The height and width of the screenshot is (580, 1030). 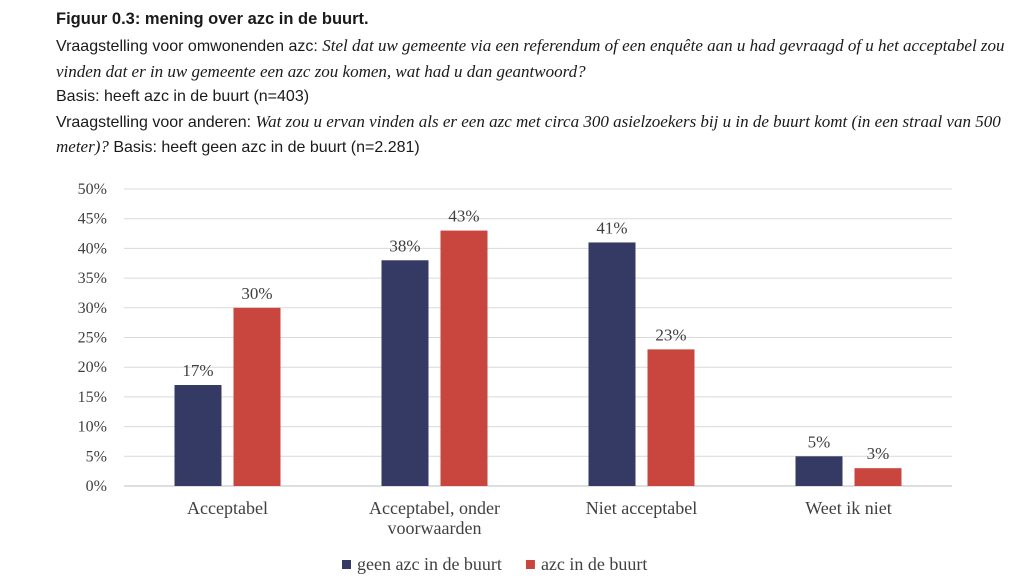 I want to click on category-label: Niet acceptabel, so click(x=641, y=508).